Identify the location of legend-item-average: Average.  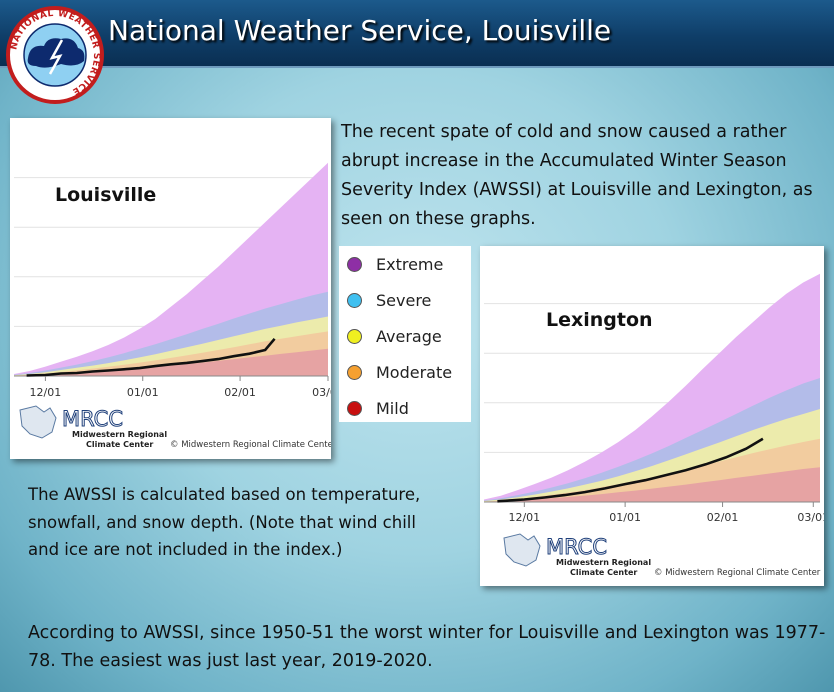
(394, 336).